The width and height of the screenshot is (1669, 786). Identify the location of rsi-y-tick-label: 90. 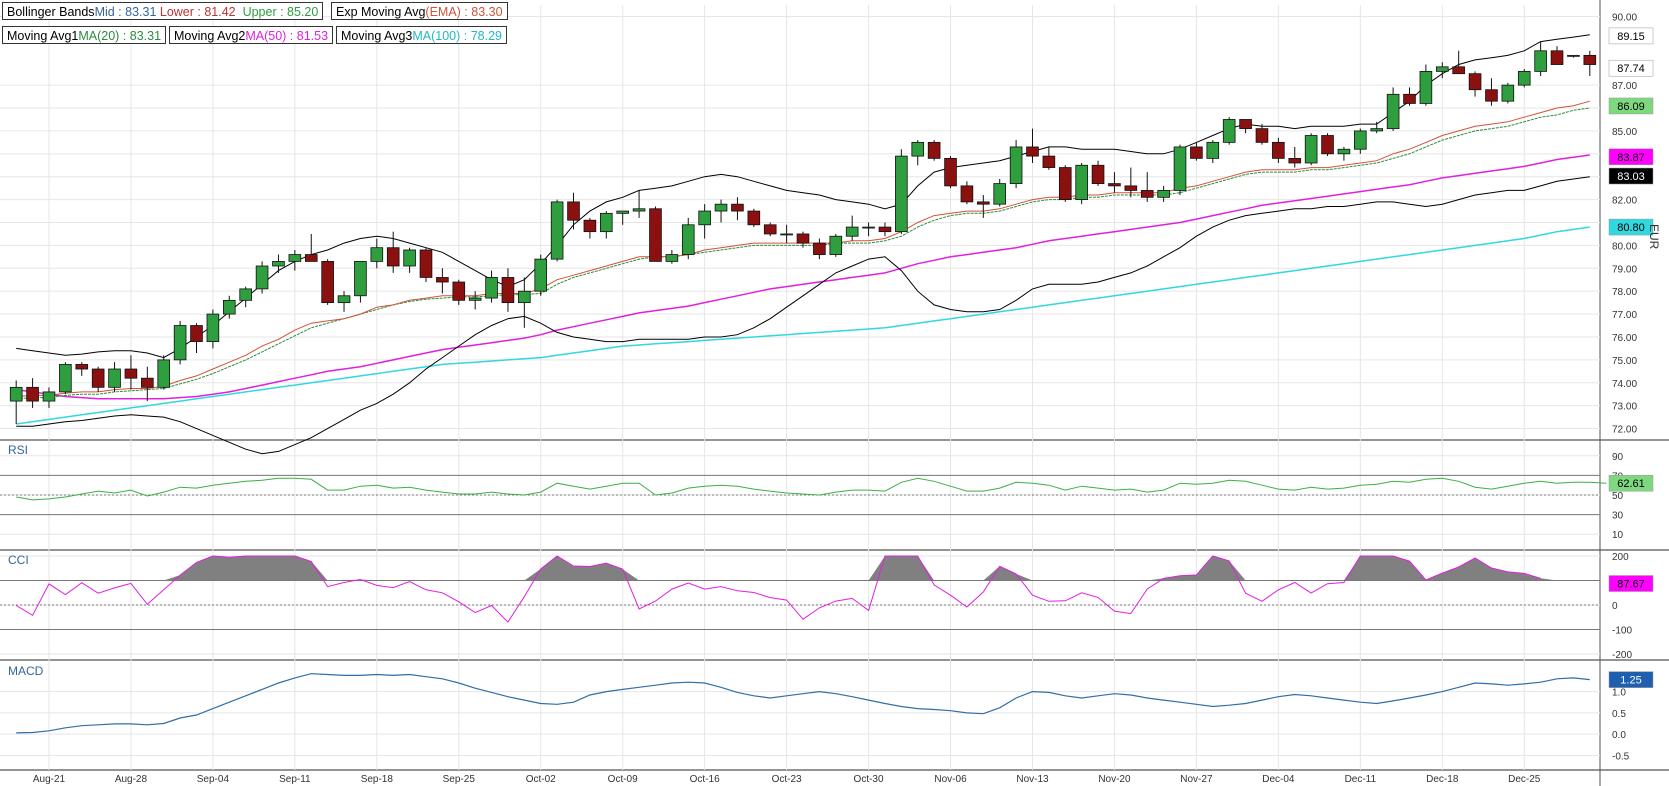
(1618, 457).